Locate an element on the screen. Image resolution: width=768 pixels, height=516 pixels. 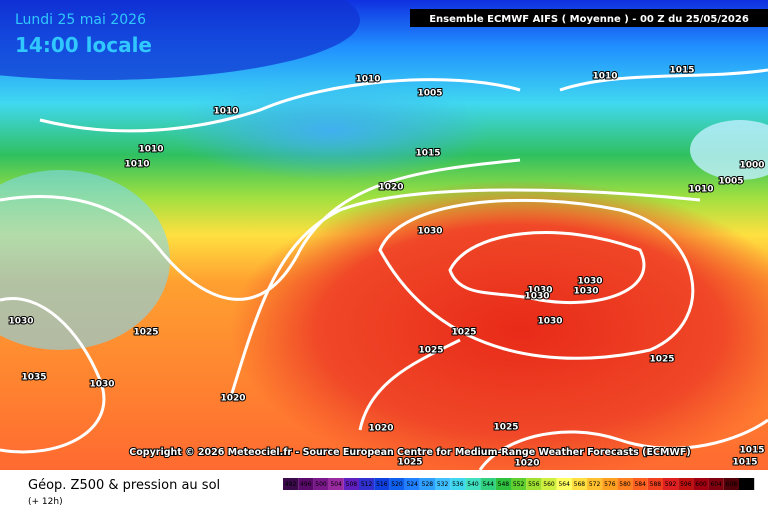
colorbar-label: 552 is located at coordinates (519, 484).